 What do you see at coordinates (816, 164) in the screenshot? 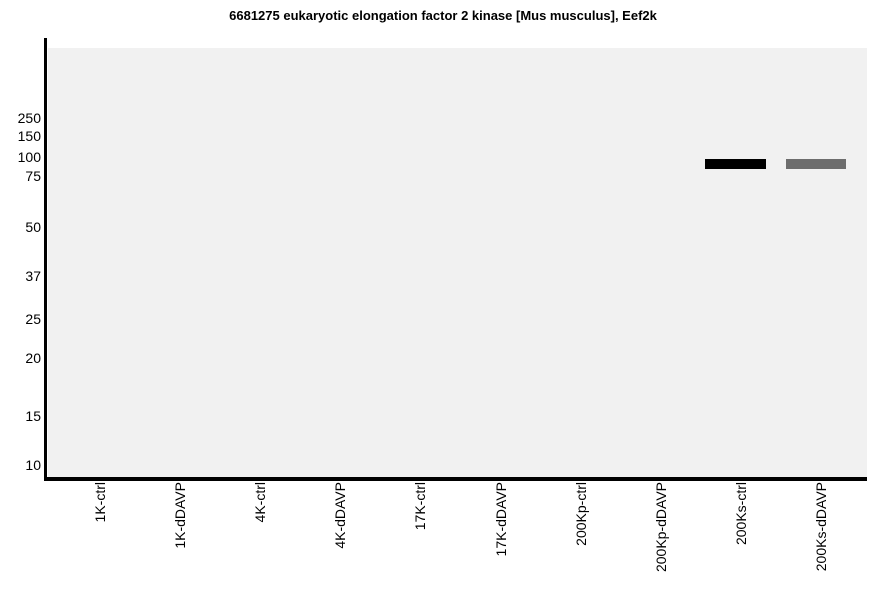
I see `band-200Ks-dDAVP` at bounding box center [816, 164].